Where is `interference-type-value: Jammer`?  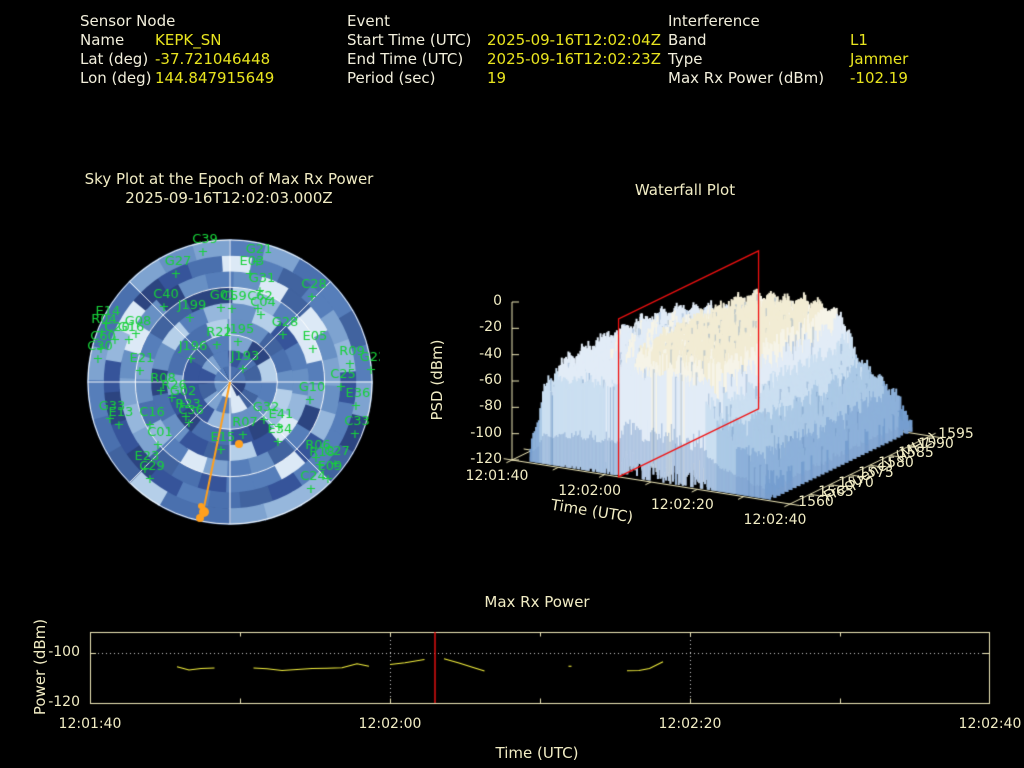 interference-type-value: Jammer is located at coordinates (879, 59).